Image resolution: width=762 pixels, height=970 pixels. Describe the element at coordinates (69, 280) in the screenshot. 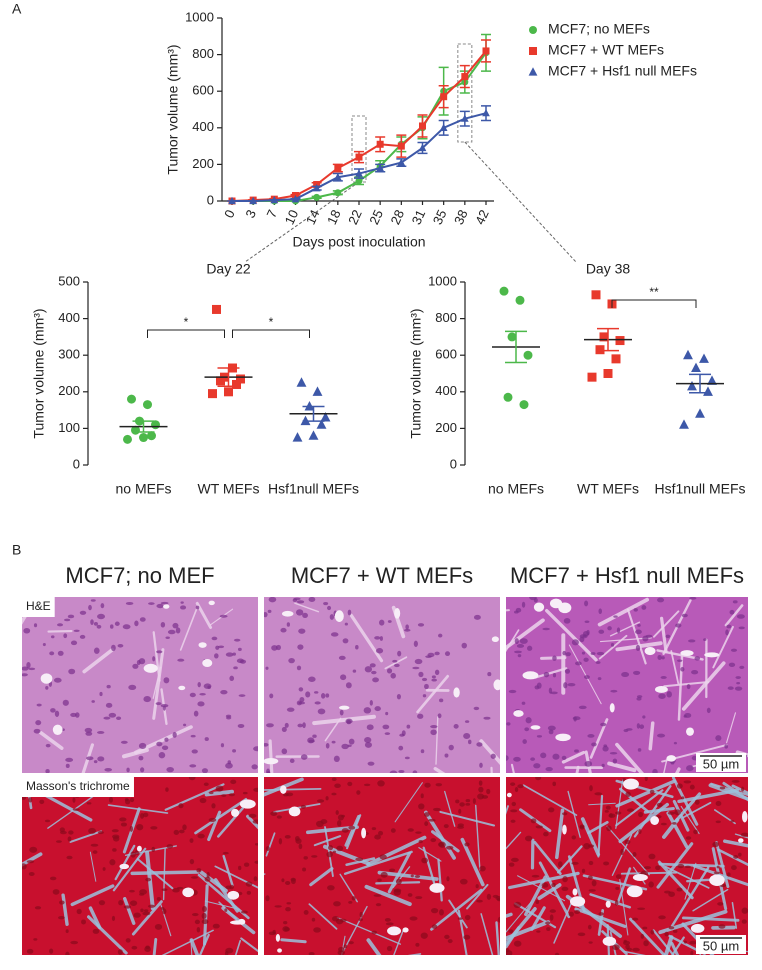

I see `y-tick-label: 500` at that location.